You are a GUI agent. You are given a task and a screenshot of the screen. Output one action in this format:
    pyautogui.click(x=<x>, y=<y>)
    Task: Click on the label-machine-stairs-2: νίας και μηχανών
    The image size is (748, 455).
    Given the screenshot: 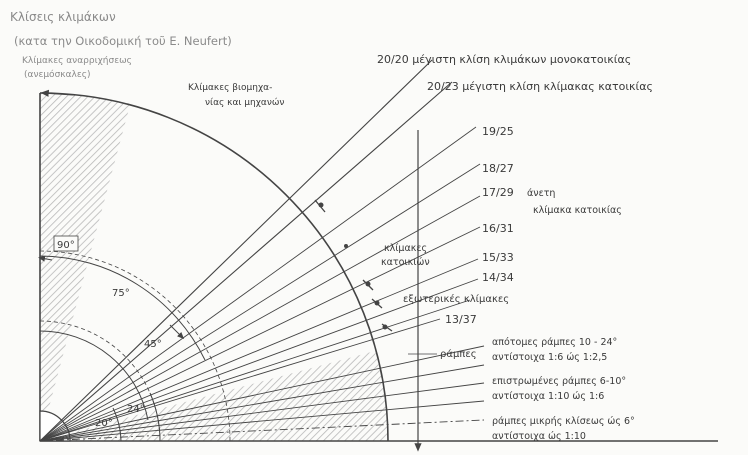 What is the action you would take?
    pyautogui.click(x=244, y=102)
    